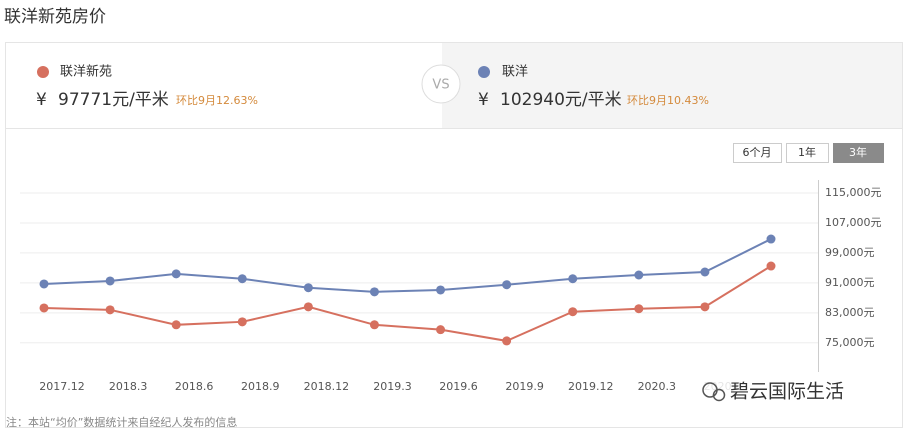  I want to click on vs-label: VS, so click(440, 85).